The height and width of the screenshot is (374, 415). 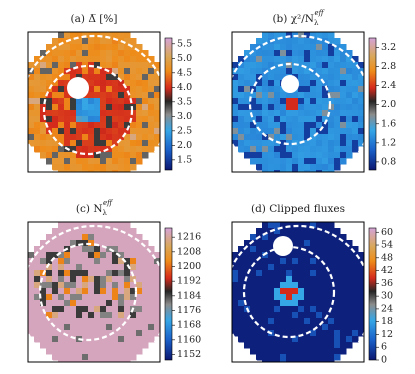 What do you see at coordinates (387, 334) in the screenshot?
I see `colorbar-tick-label: 12` at bounding box center [387, 334].